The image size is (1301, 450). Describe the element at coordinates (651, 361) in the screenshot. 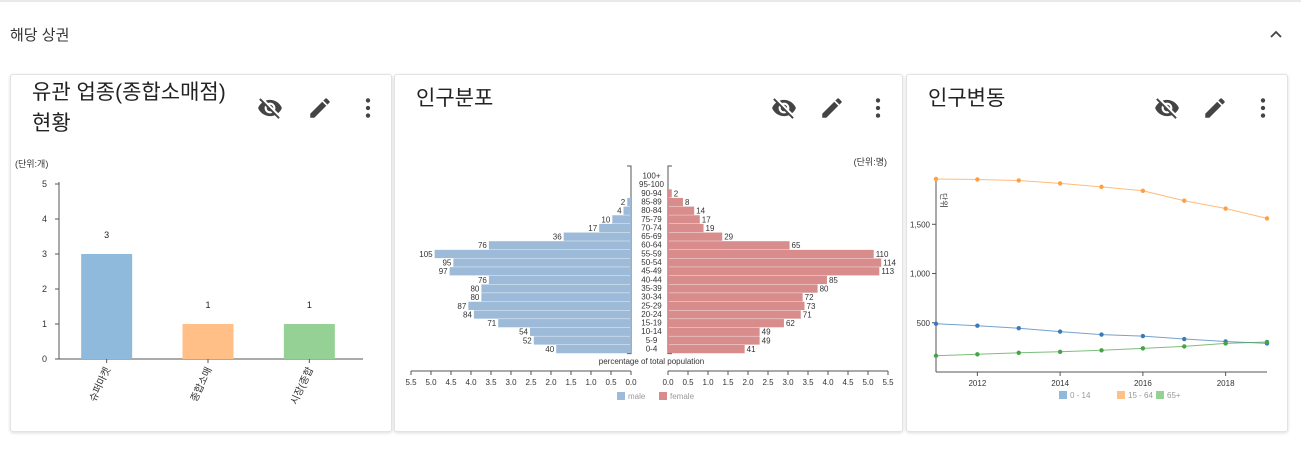

I see `x-axis-label: percentage of total population` at that location.